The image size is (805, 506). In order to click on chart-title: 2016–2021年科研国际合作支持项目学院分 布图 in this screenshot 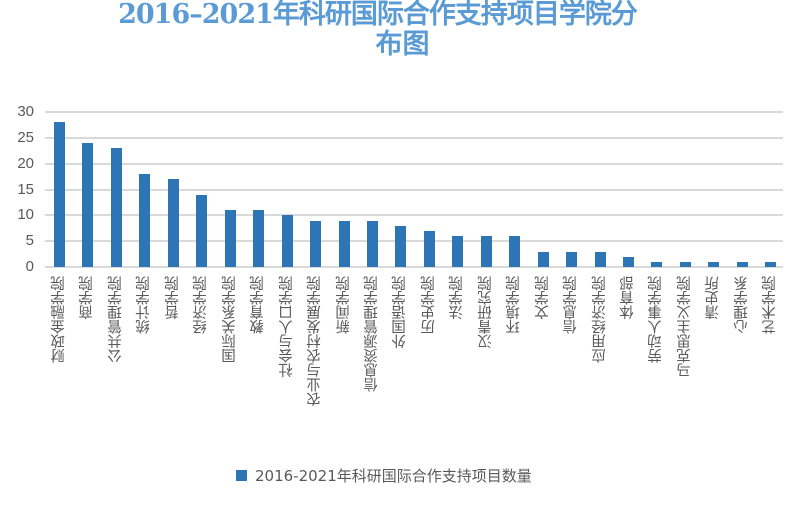, I will do `click(402, 30)`.